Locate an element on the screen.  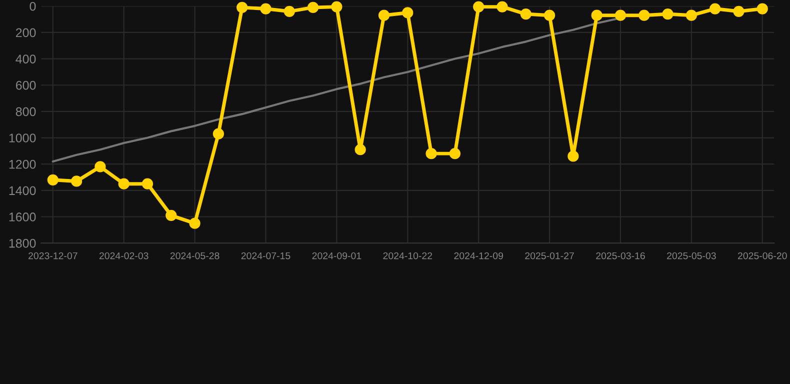
y-tick-label: 1400 is located at coordinates (22, 191).